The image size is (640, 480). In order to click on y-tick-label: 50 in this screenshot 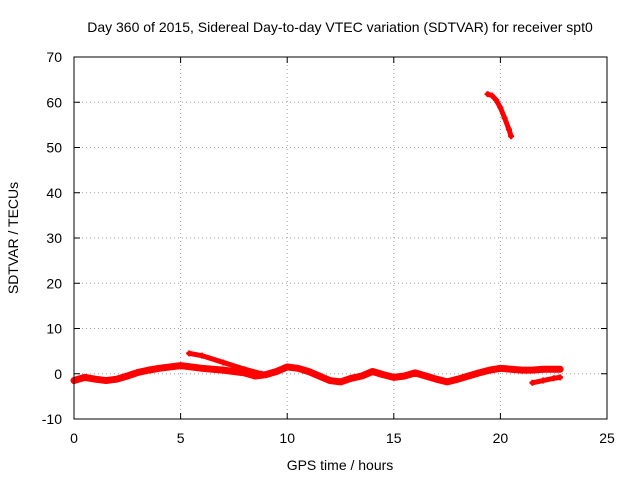, I will do `click(54, 148)`.